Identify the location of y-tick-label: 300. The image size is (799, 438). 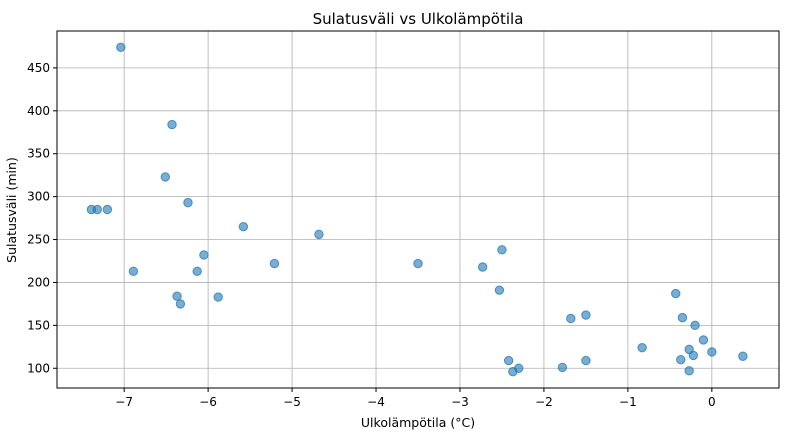
(38, 197).